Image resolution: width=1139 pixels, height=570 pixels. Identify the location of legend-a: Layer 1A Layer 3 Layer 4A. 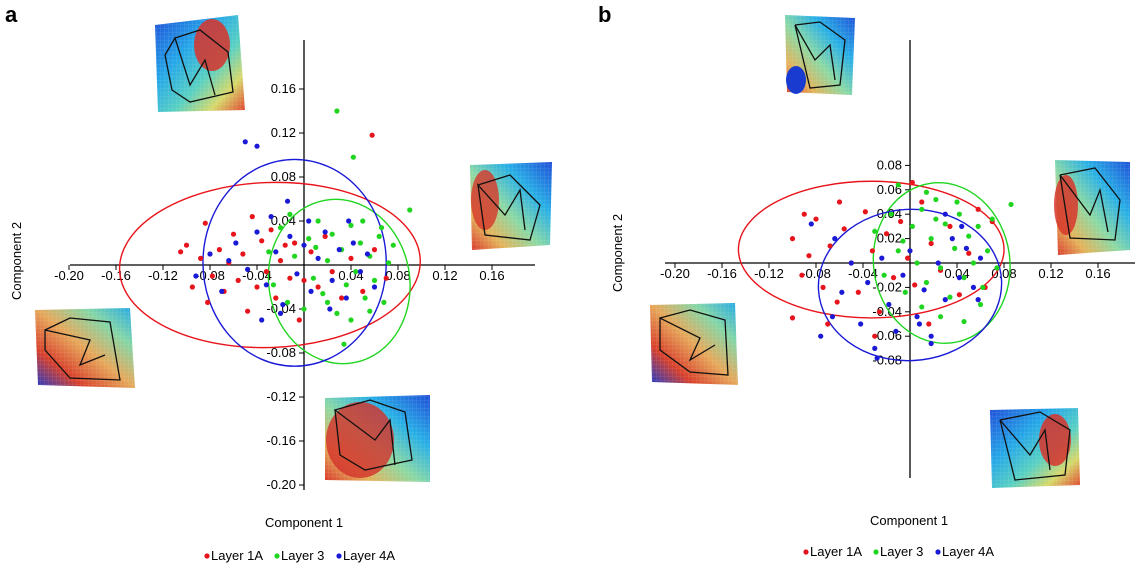
(299, 555).